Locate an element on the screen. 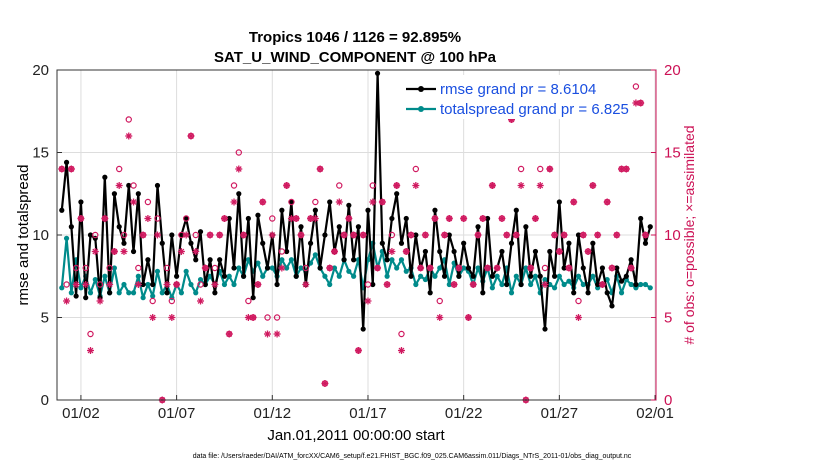 This screenshot has width=830, height=470. y-right-tick-label: 10 is located at coordinates (672, 235).